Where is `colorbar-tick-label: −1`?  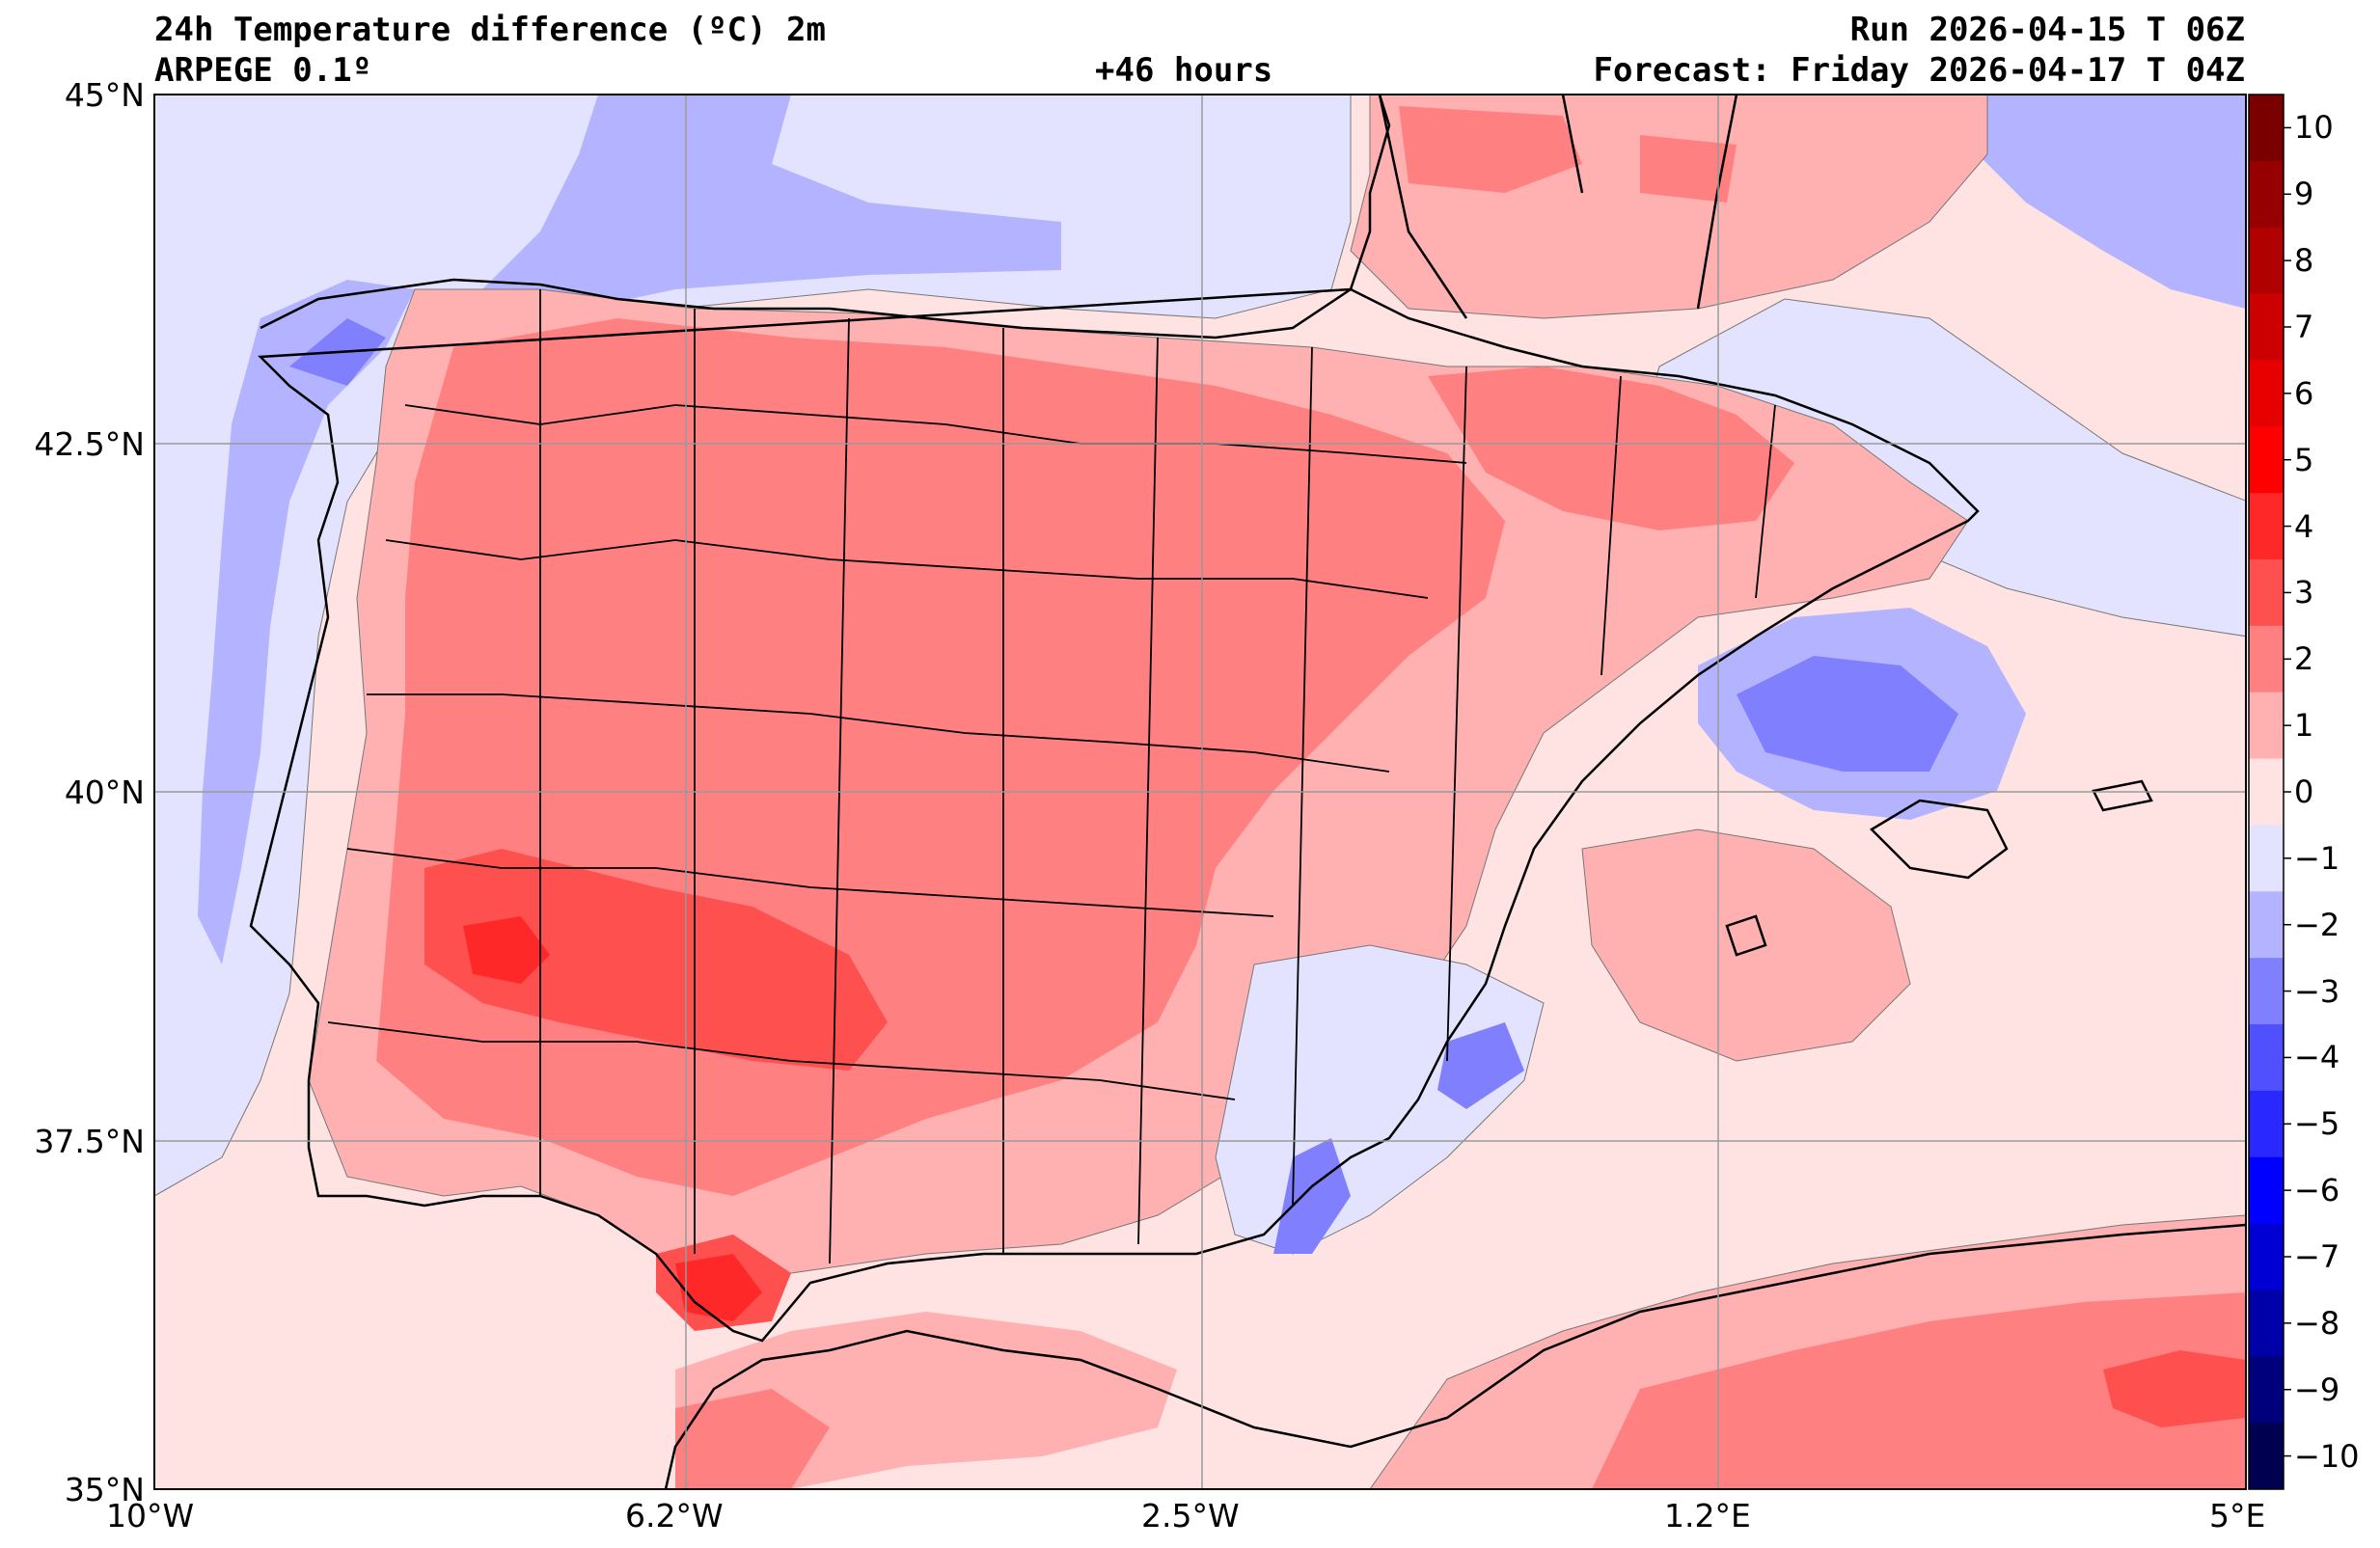
colorbar-tick-label: −1 is located at coordinates (2317, 858).